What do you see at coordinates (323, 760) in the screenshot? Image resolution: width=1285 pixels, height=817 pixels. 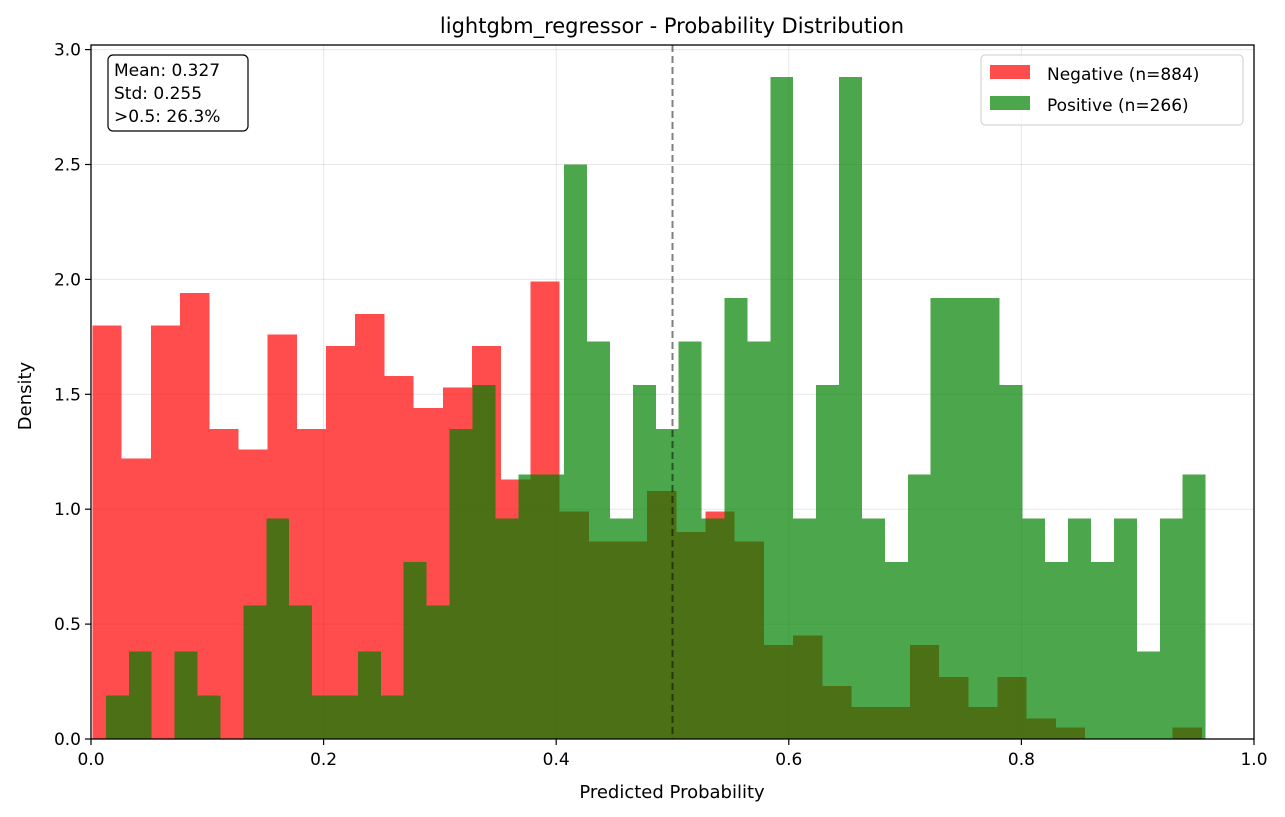 I see `x-tick-label: 0.2` at bounding box center [323, 760].